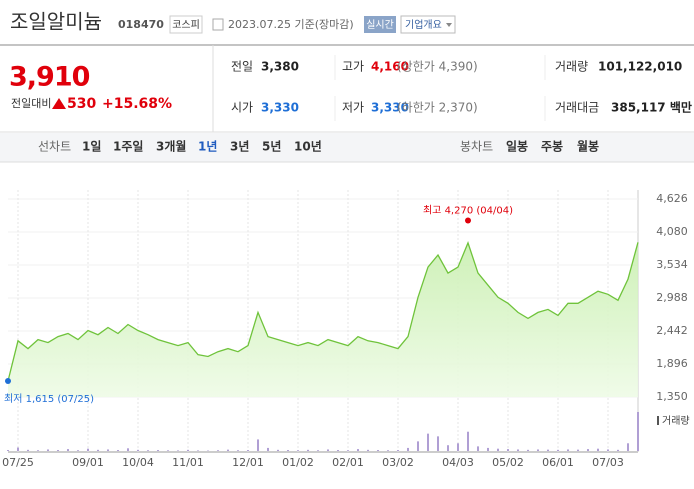 This screenshot has width=694, height=489. Describe the element at coordinates (458, 462) in the screenshot. I see `x-tick-label: 04/03` at that location.